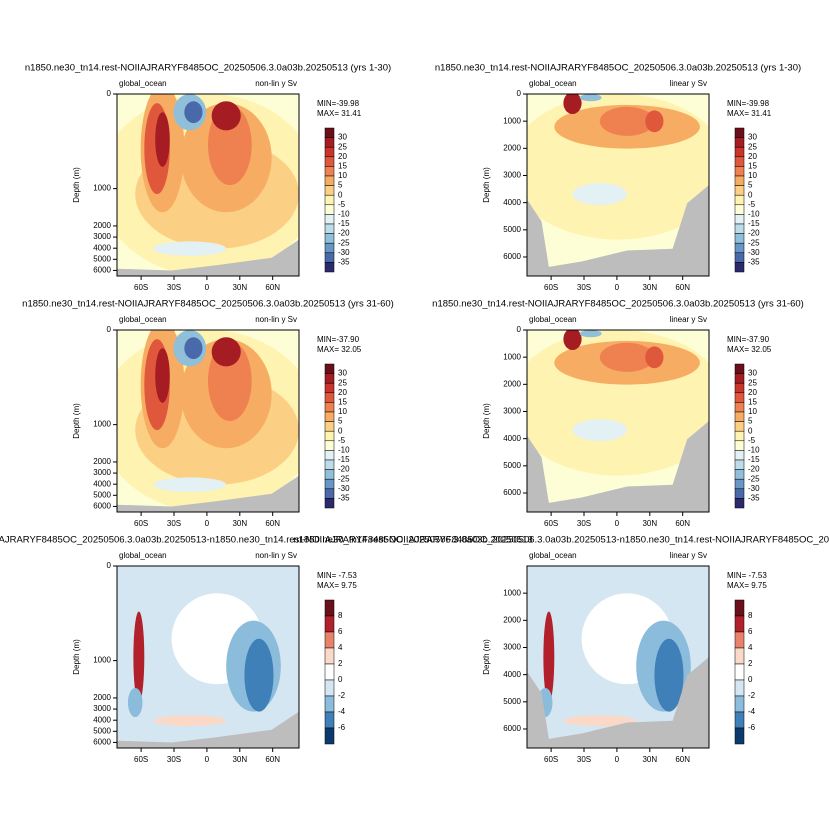  I want to click on units-label: linear y Sv, so click(688, 555).